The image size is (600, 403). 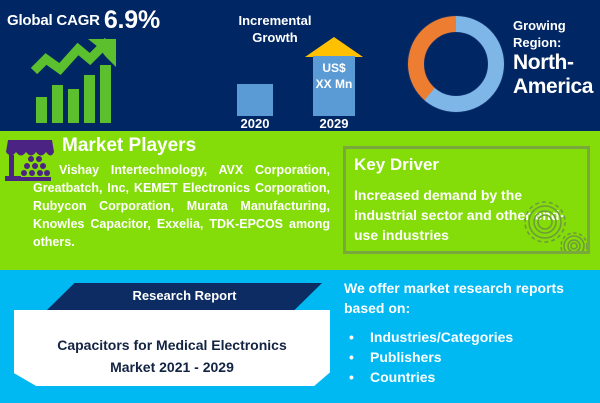 I want to click on incremental-bar-end-label: 2029, so click(x=334, y=123).